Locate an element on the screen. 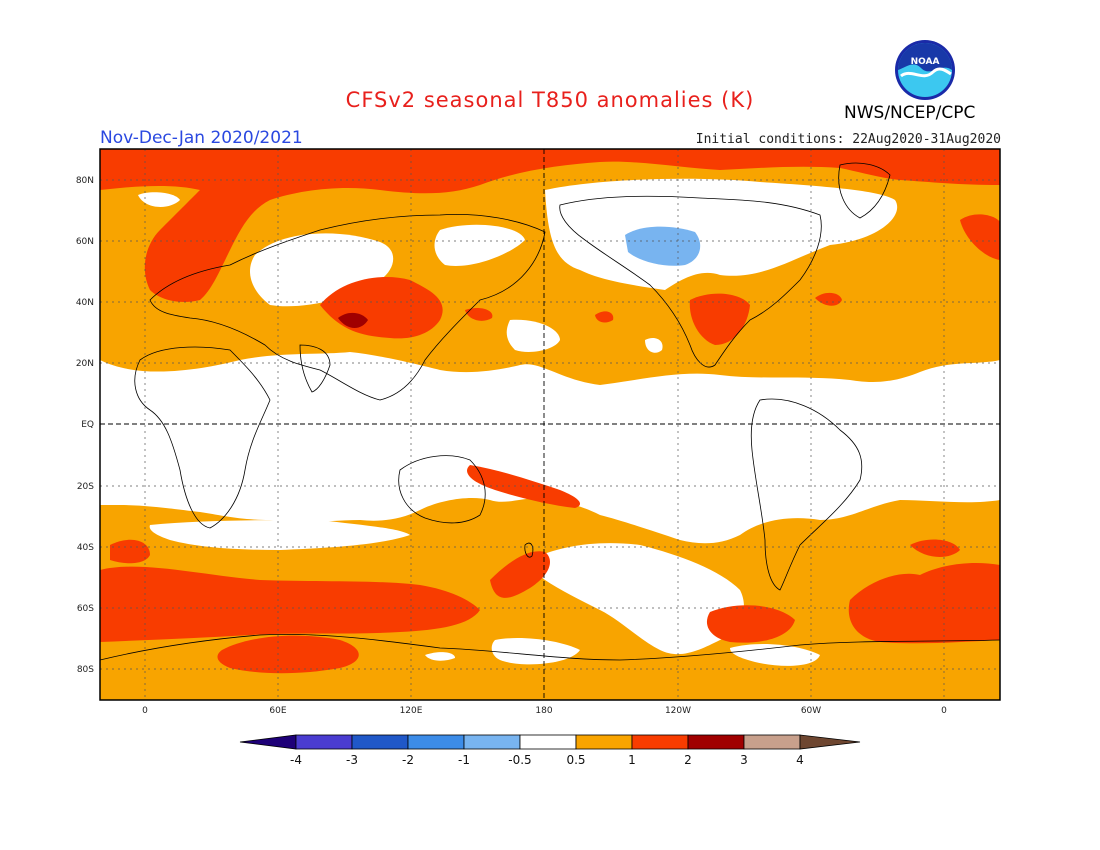  lat-label: 80S is located at coordinates (85, 670).